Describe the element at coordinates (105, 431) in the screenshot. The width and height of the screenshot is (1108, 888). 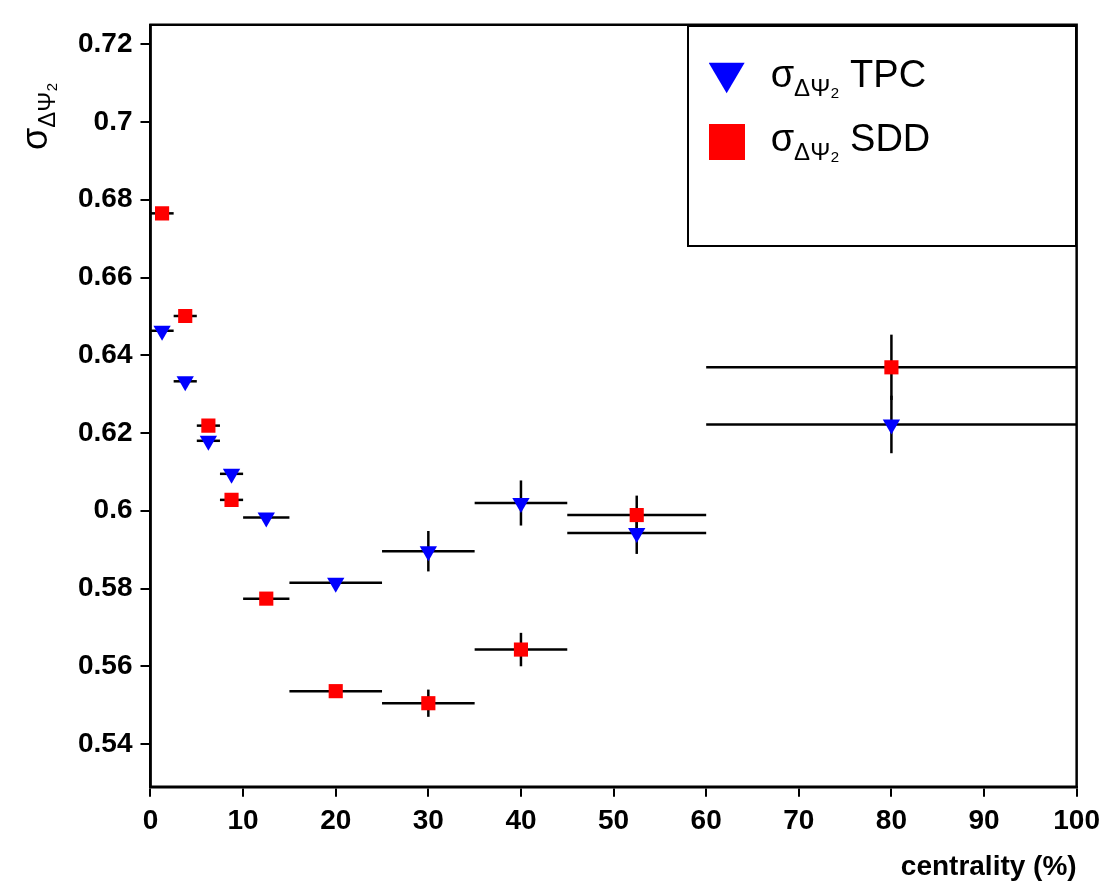
I see `y-tick-label: 0.62` at that location.